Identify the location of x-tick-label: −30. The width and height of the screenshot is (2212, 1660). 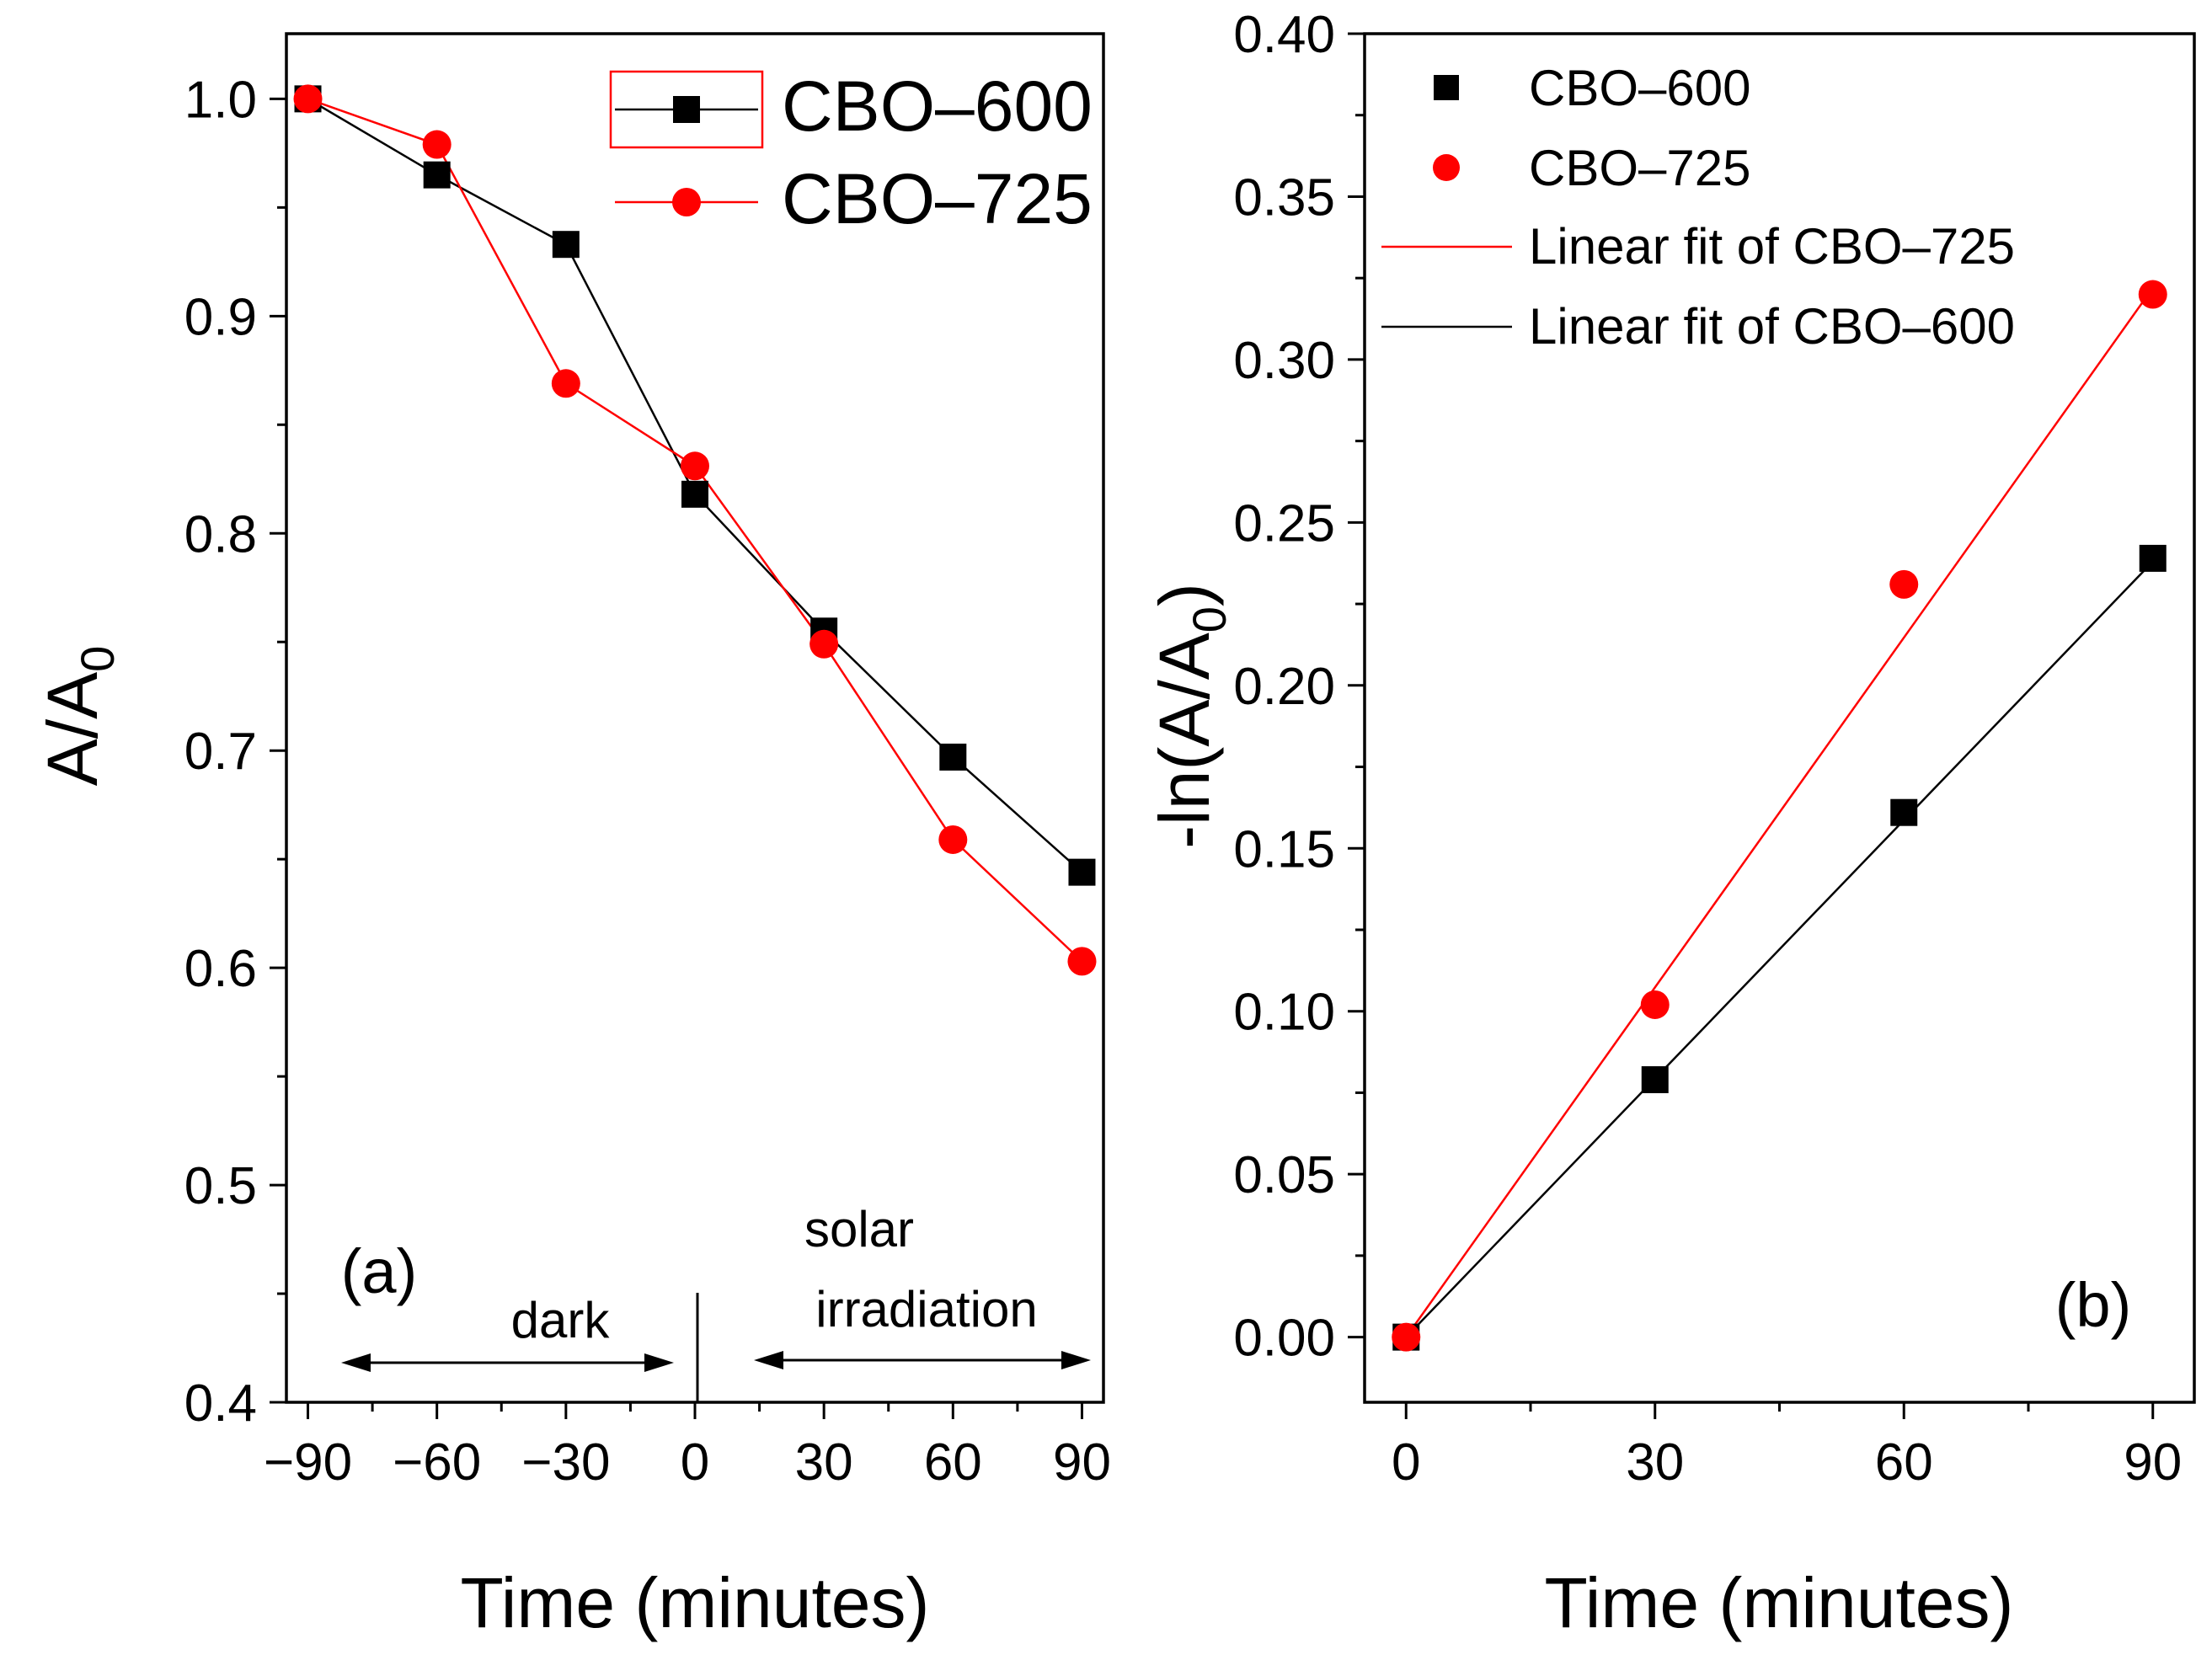
(565, 1462).